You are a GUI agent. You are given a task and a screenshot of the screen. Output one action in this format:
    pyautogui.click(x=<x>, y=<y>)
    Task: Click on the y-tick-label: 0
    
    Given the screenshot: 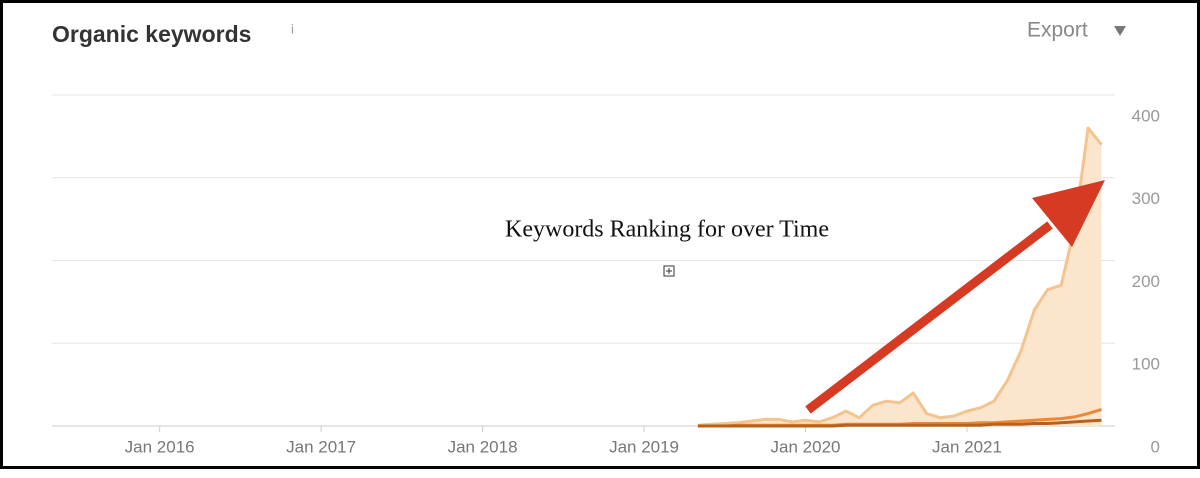 What is the action you would take?
    pyautogui.click(x=1155, y=446)
    